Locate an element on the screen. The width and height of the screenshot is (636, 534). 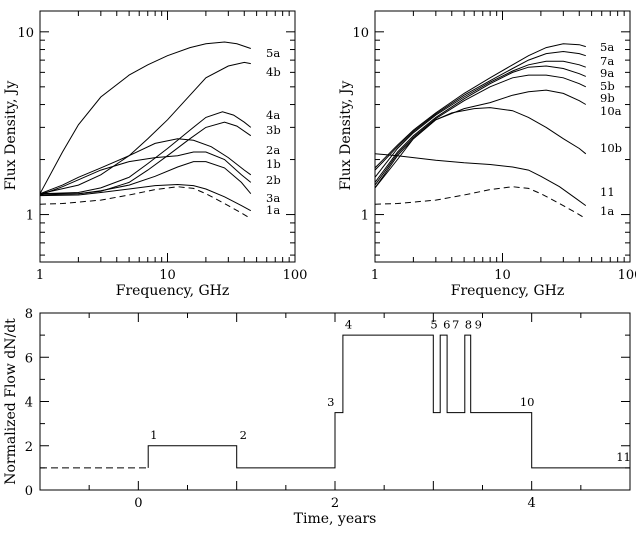
x-tick-label: 0 is located at coordinates (138, 503).